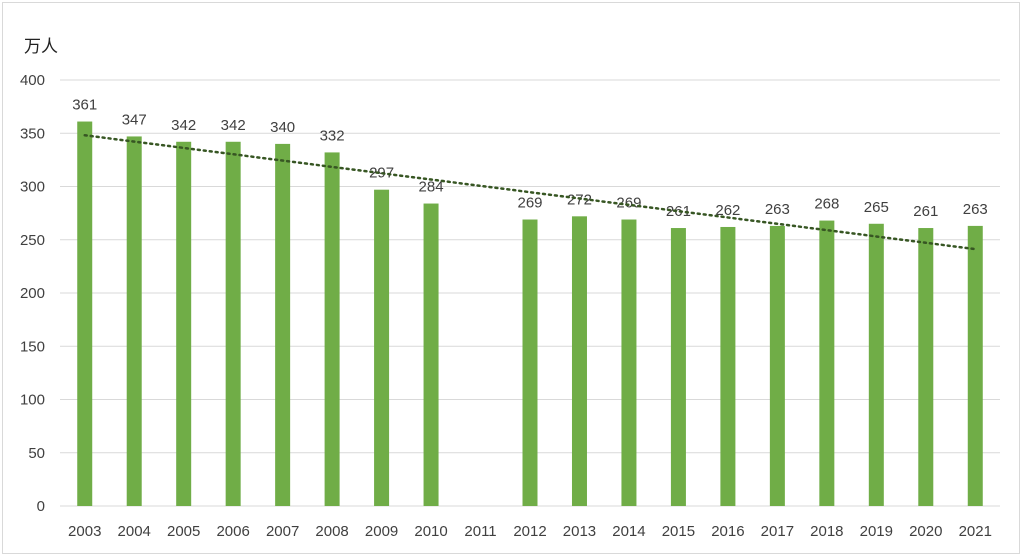 The height and width of the screenshot is (558, 1024). I want to click on y-tick-label: 150, so click(32, 346).